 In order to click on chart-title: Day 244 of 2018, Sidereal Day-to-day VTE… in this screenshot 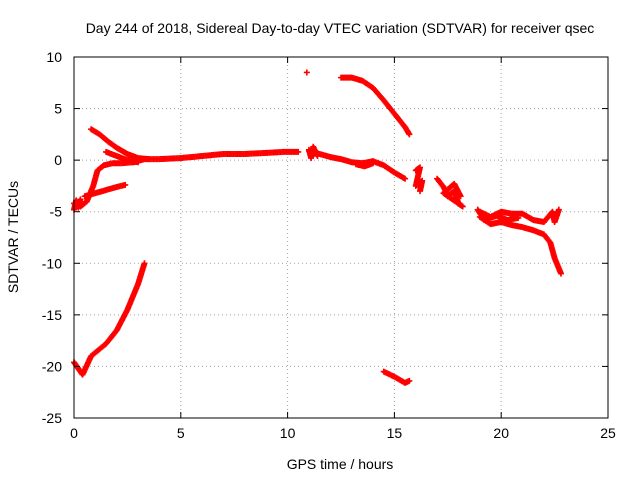, I will do `click(340, 28)`.